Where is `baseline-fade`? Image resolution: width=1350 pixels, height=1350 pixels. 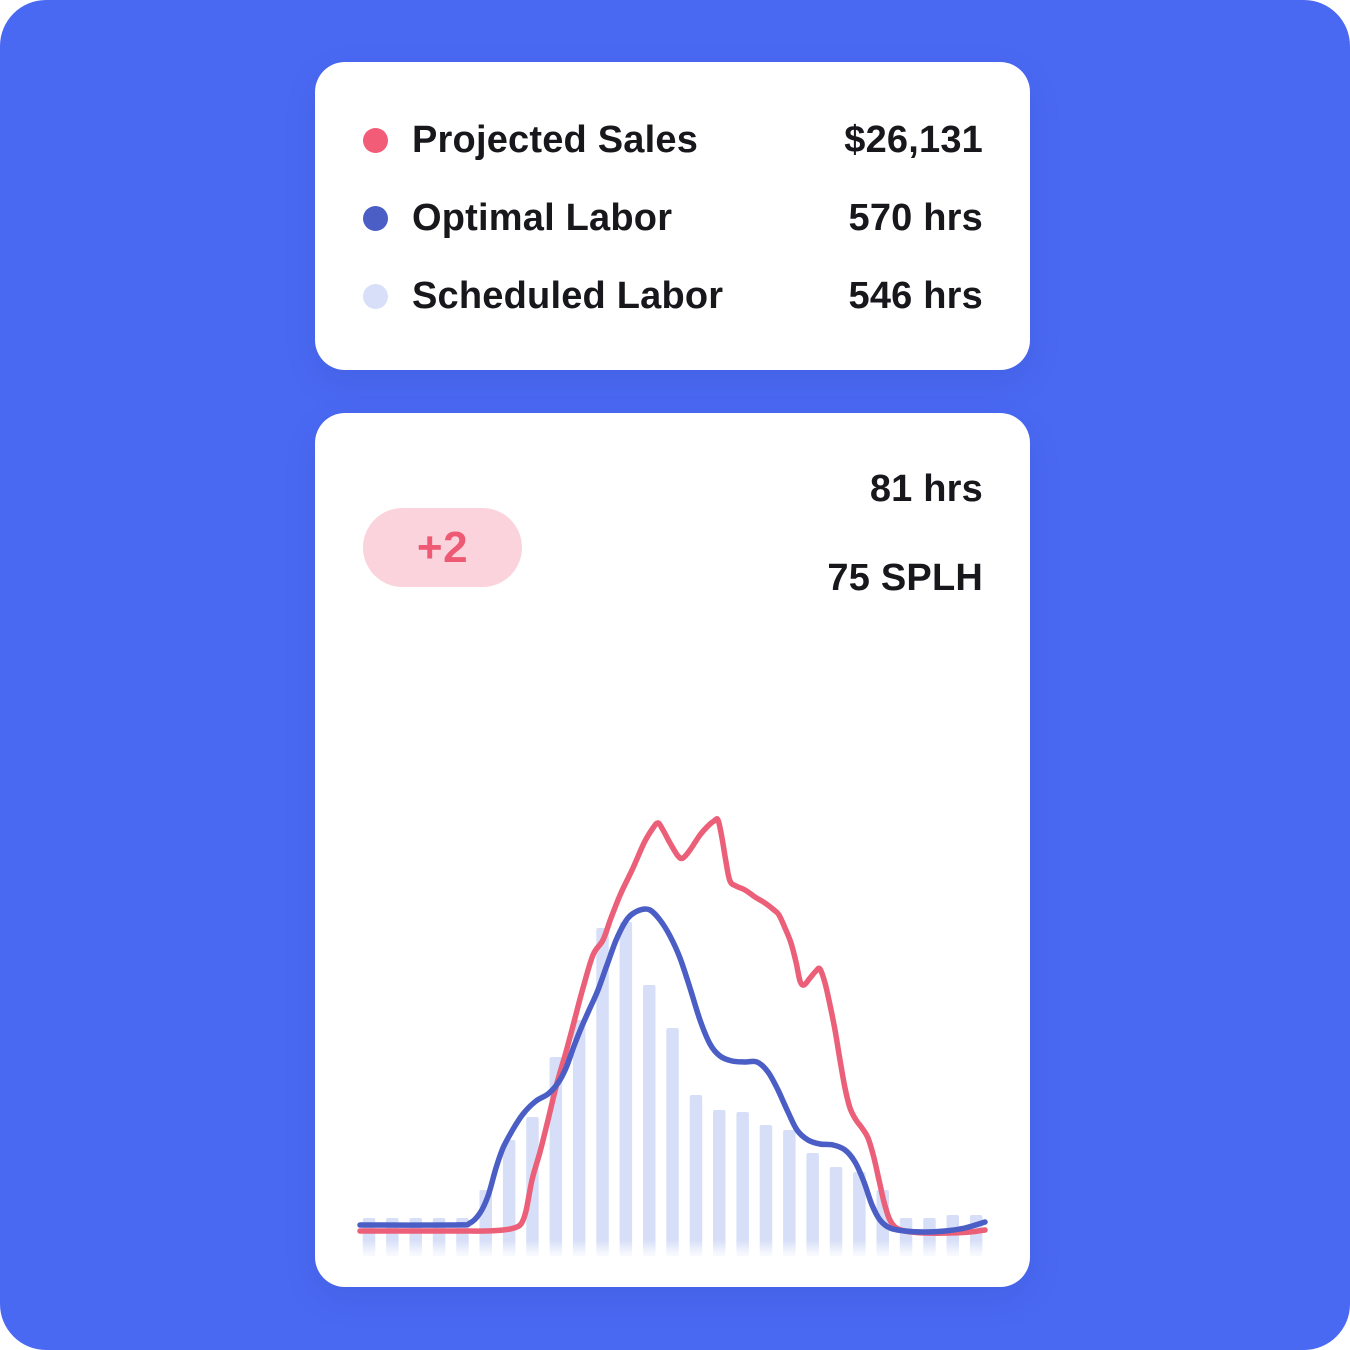 baseline-fade is located at coordinates (675, 1251).